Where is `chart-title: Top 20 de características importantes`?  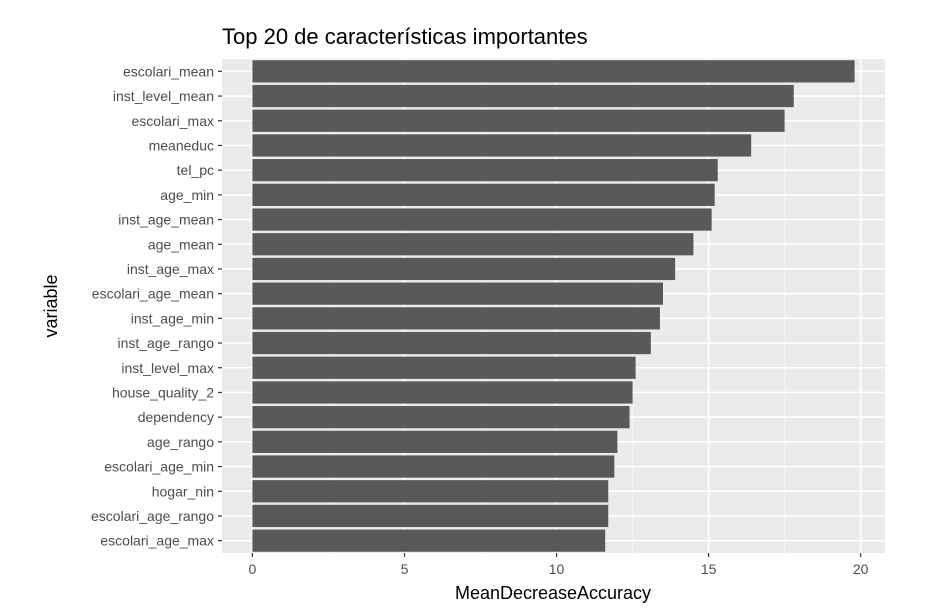
chart-title: Top 20 de características importantes is located at coordinates (405, 36).